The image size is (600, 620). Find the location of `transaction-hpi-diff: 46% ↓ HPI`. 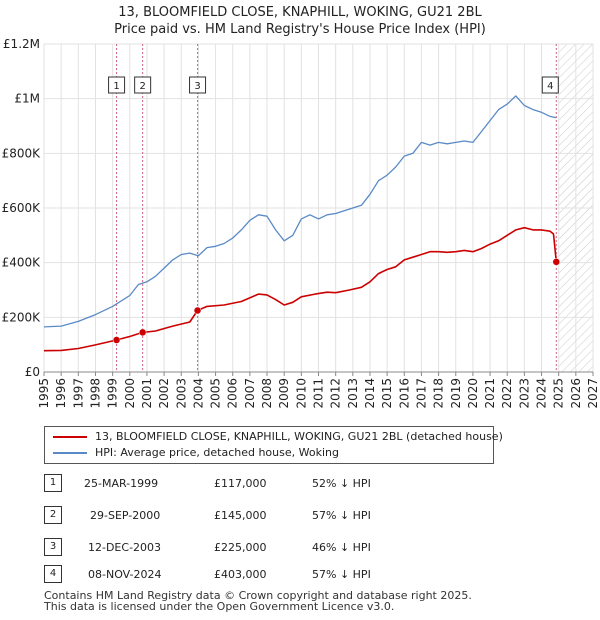

transaction-hpi-diff: 46% ↓ HPI is located at coordinates (341, 547).